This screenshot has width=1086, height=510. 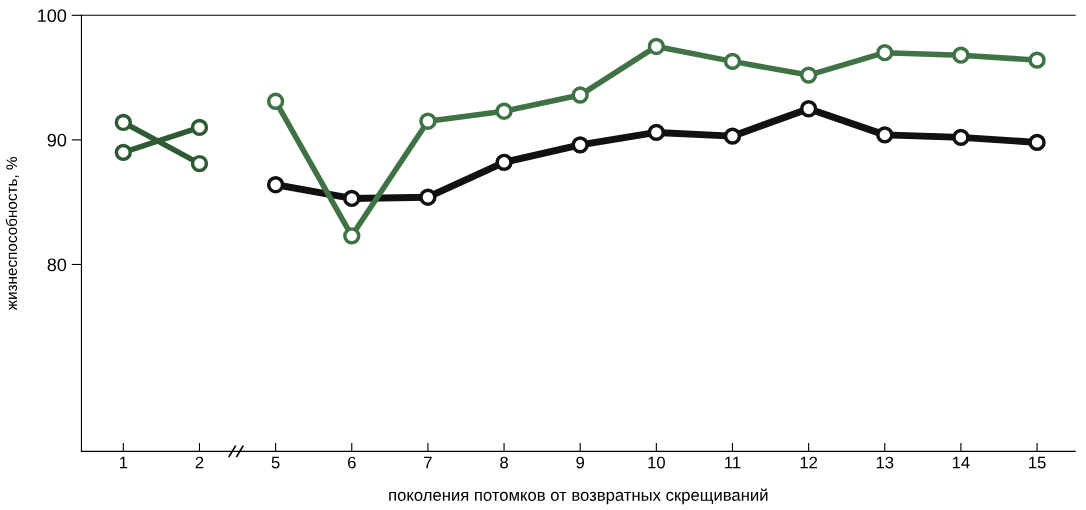 What do you see at coordinates (1037, 462) in the screenshot?
I see `x-tick-label: 15` at bounding box center [1037, 462].